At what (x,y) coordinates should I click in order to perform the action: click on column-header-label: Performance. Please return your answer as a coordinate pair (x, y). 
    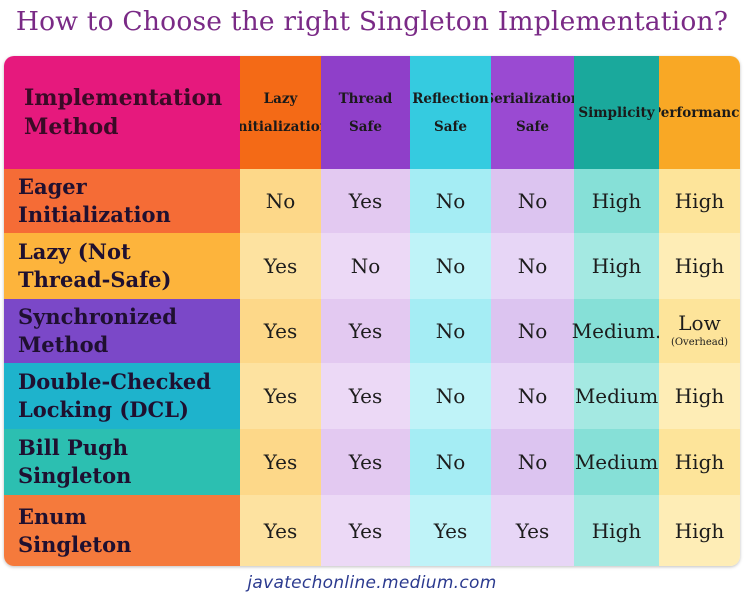
    Looking at the image, I should click on (699, 112).